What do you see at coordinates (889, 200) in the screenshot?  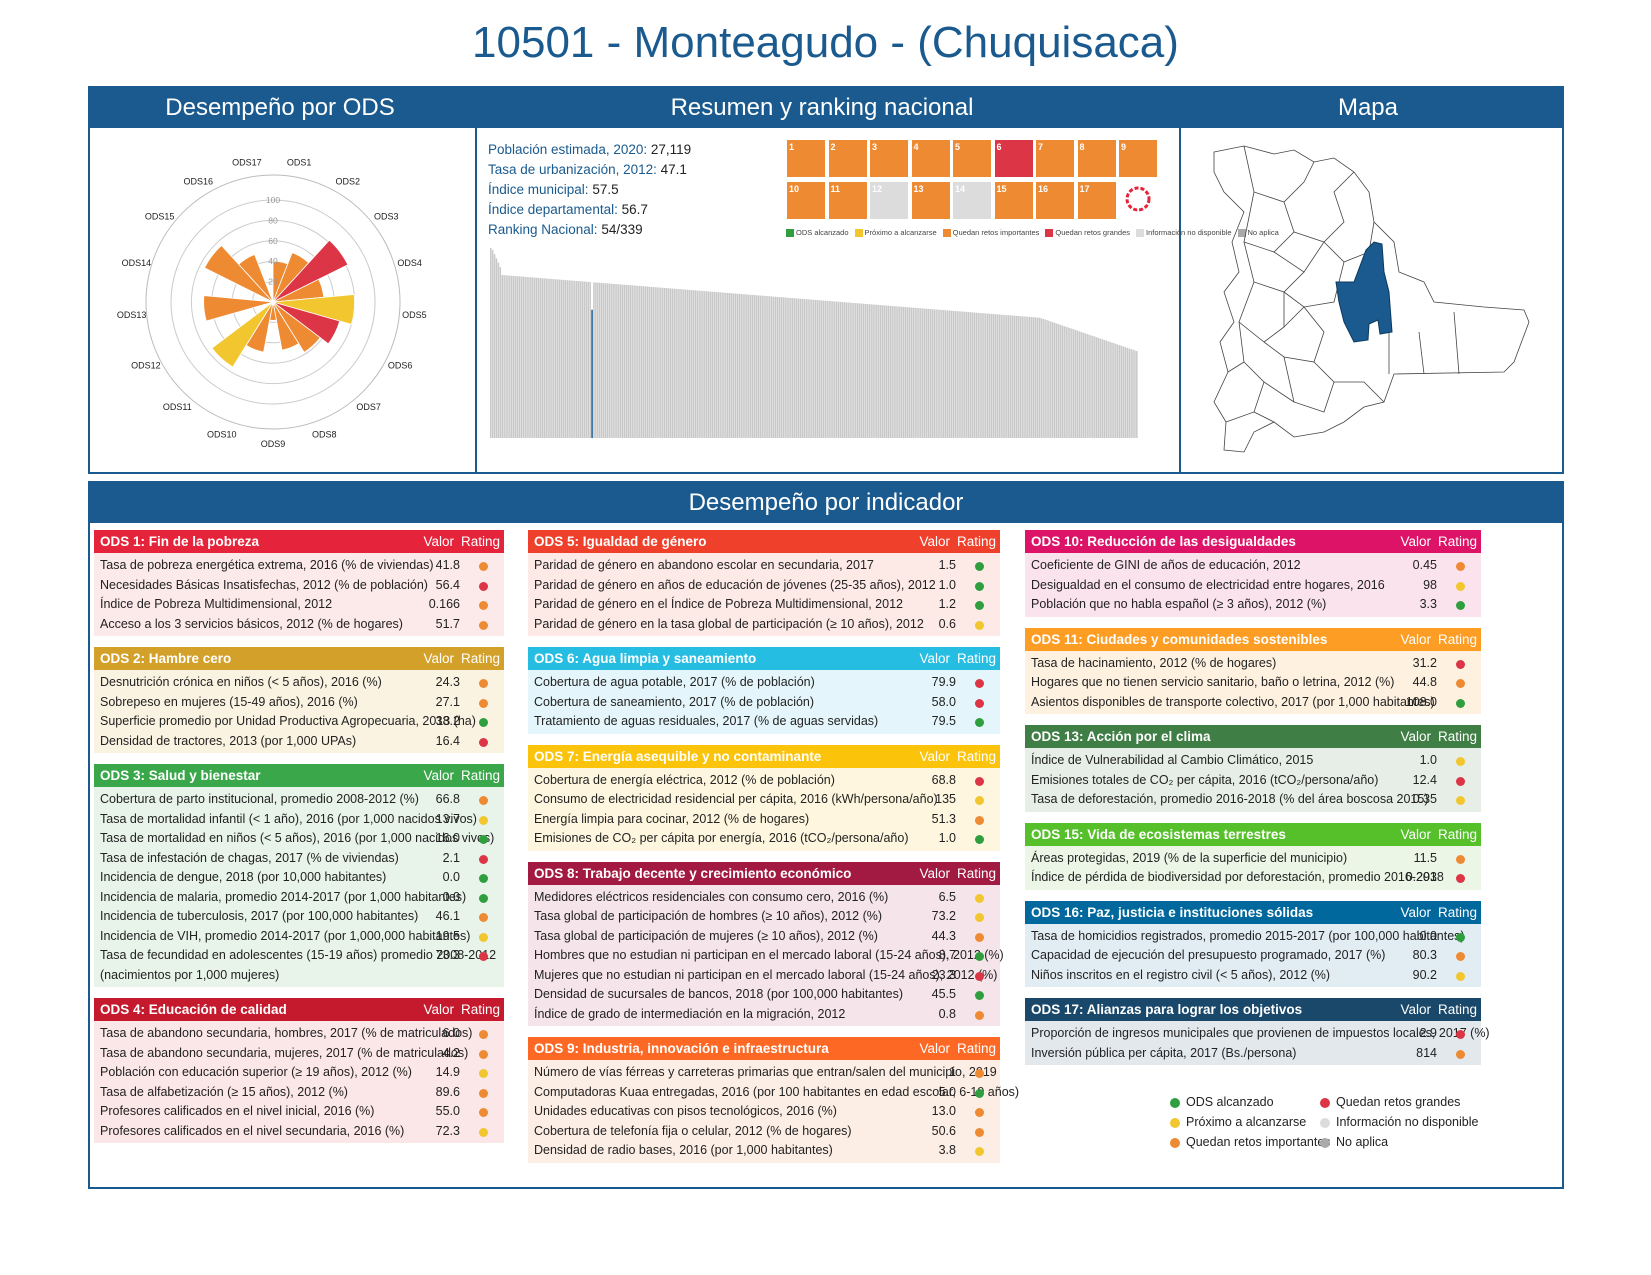 I see `sdg-tile-12: 12` at bounding box center [889, 200].